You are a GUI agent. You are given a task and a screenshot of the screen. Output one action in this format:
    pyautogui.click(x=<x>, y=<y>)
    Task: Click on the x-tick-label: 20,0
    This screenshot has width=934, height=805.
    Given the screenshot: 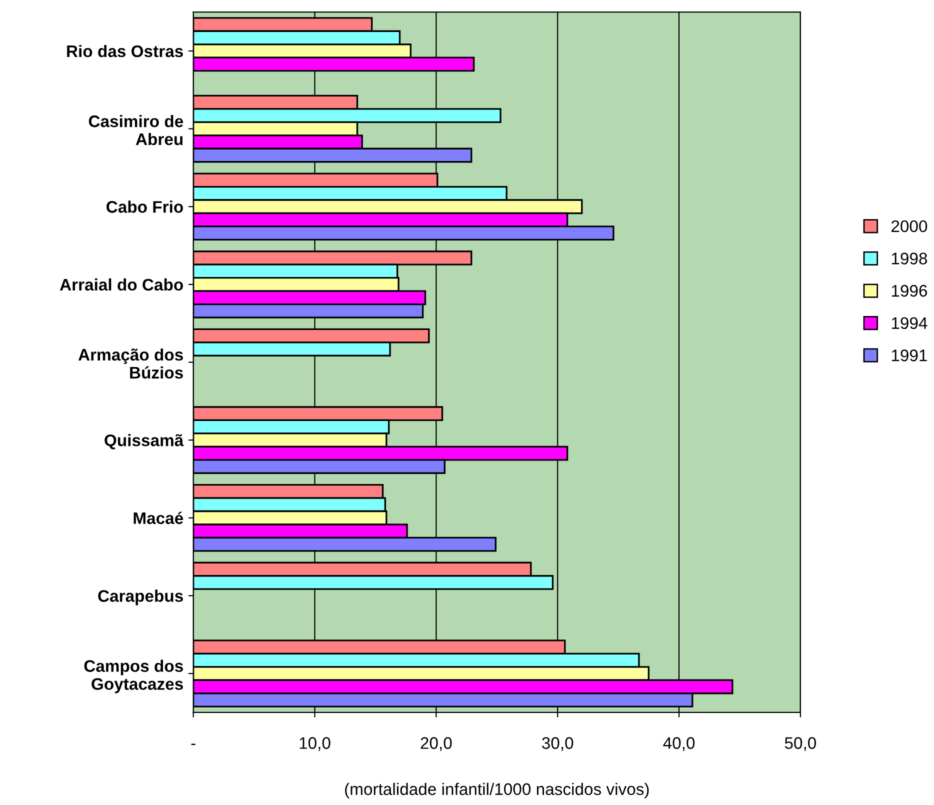 What is the action you would take?
    pyautogui.click(x=436, y=744)
    